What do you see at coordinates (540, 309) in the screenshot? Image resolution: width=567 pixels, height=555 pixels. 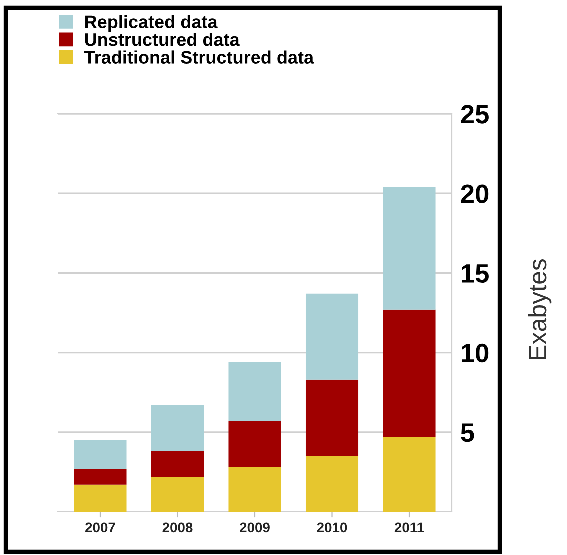 I see `y-axis-title: Exabytes` at bounding box center [540, 309].